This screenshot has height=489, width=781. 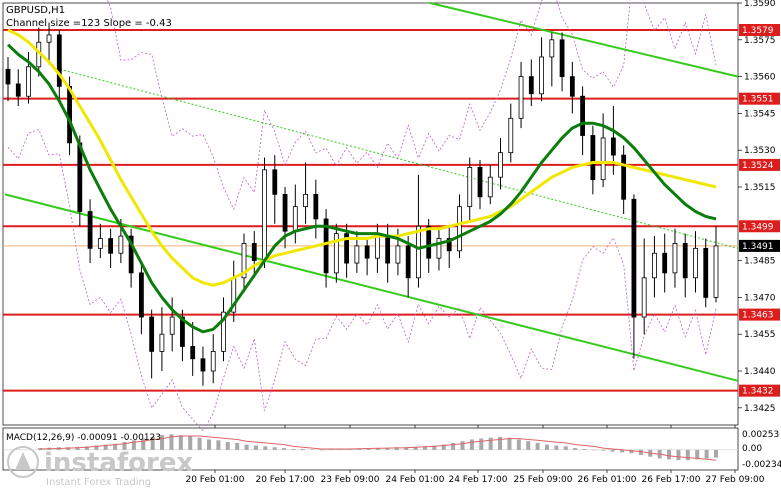 What do you see at coordinates (23, 462) in the screenshot?
I see `logo-emblem-icon` at bounding box center [23, 462].